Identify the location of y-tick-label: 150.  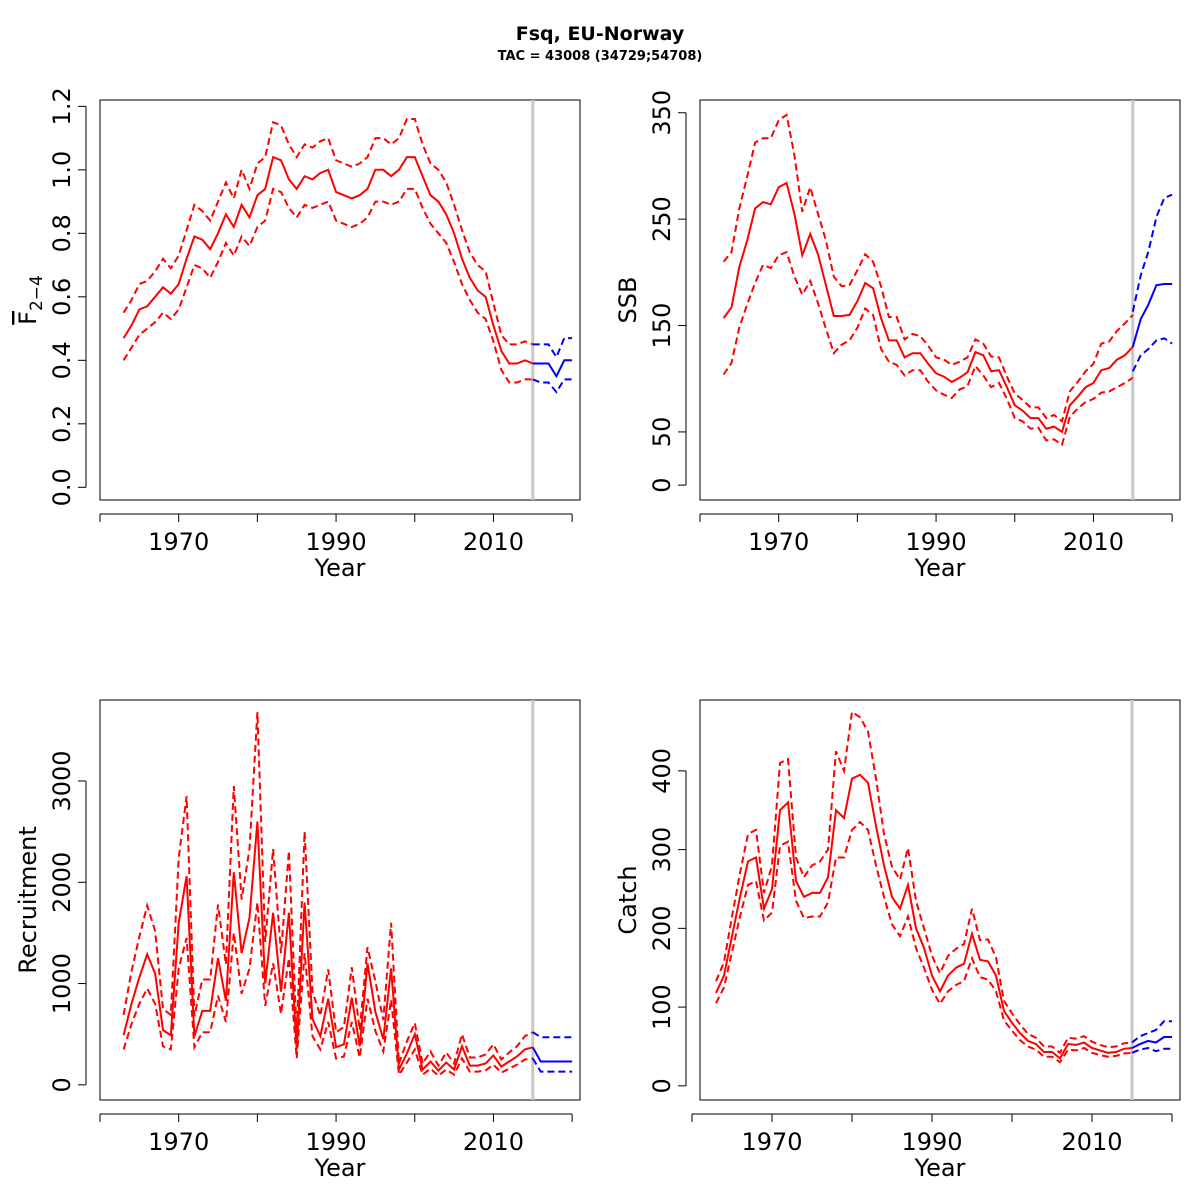
(662, 326).